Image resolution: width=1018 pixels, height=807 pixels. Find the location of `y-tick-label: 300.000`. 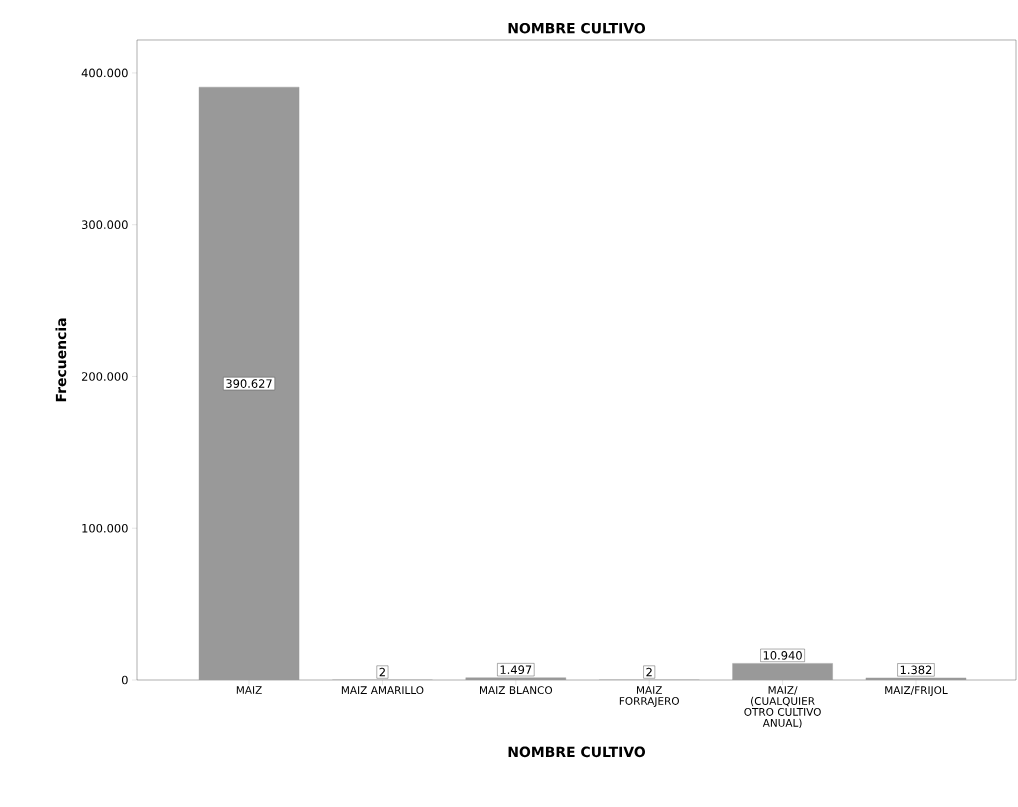

y-tick-label: 300.000 is located at coordinates (104, 225).